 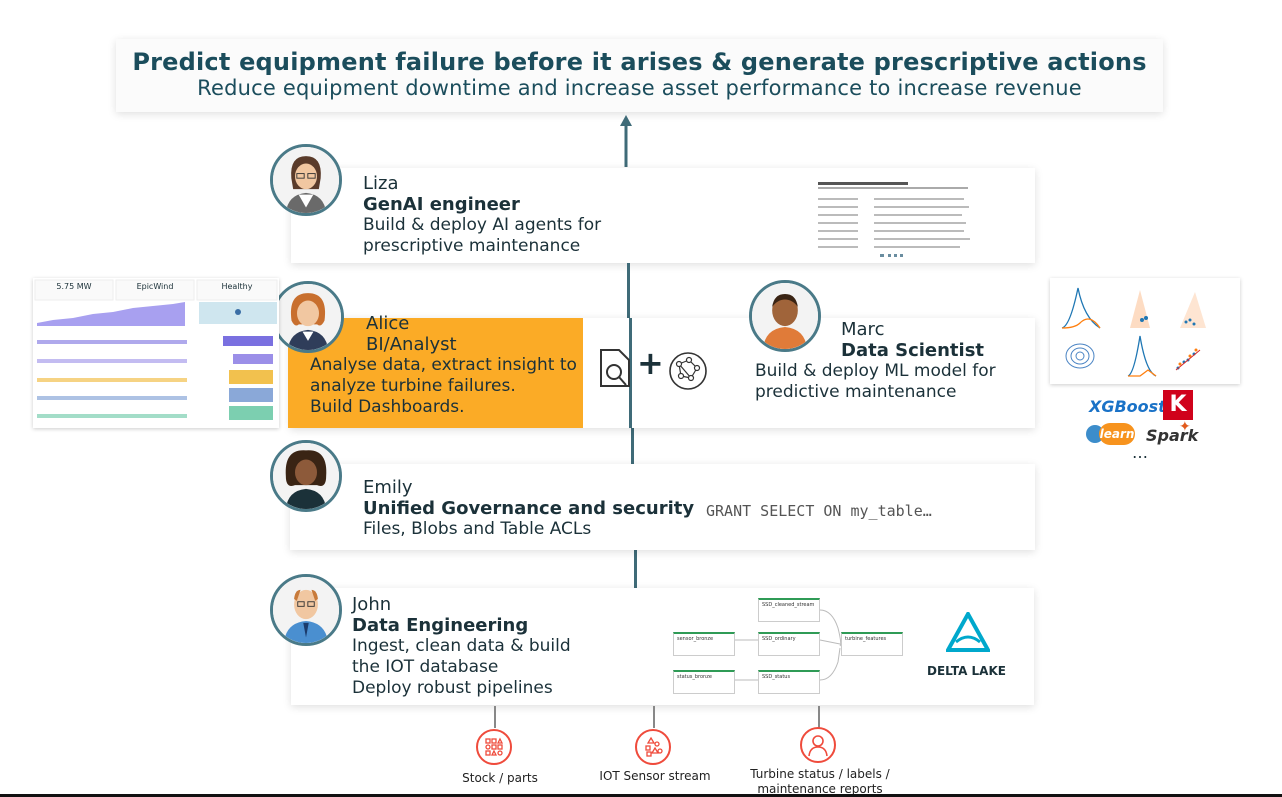 I want to click on persona-desc: prescriptive maintenance, so click(x=472, y=246).